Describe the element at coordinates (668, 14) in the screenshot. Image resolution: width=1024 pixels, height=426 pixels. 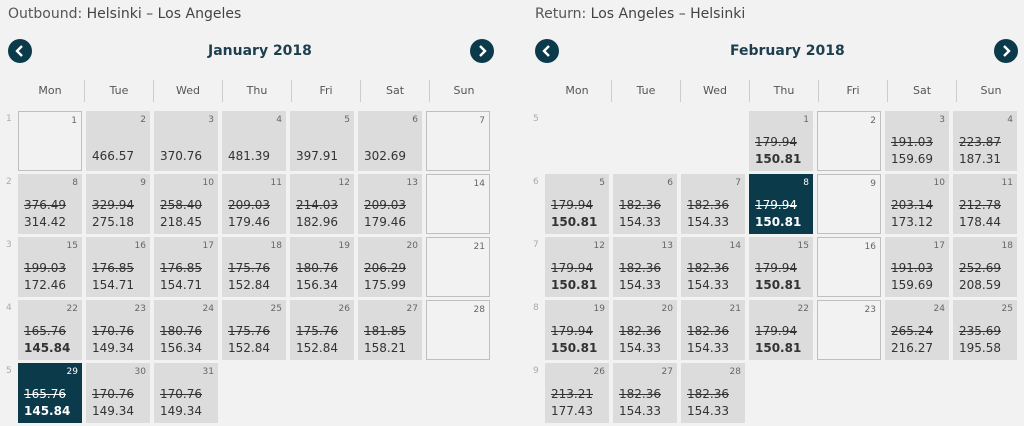
I see `return-route: Los Angeles – Helsinki` at that location.